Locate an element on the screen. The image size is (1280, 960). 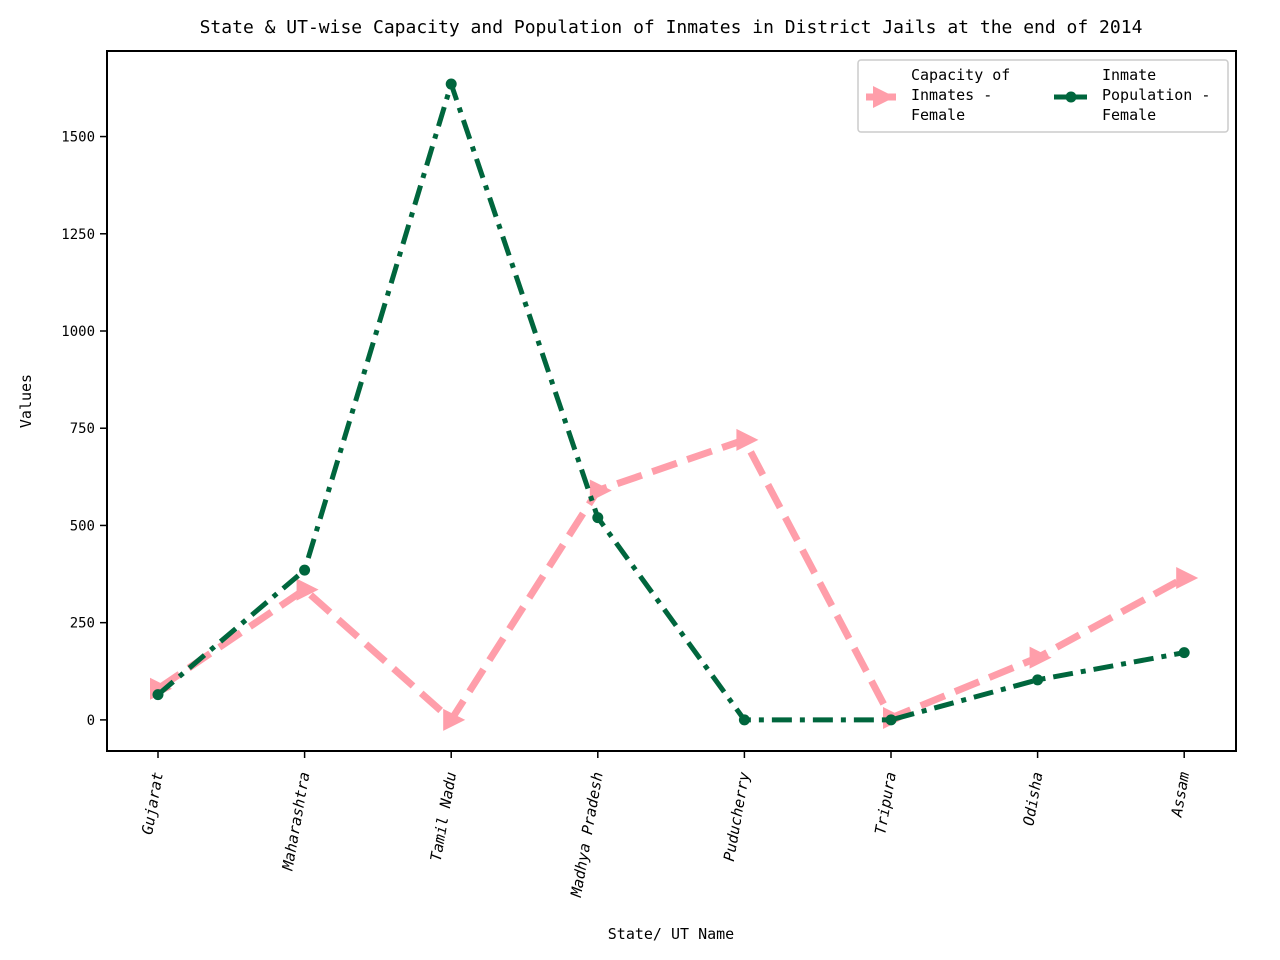
y-tick-label: 0 is located at coordinates (91, 721).